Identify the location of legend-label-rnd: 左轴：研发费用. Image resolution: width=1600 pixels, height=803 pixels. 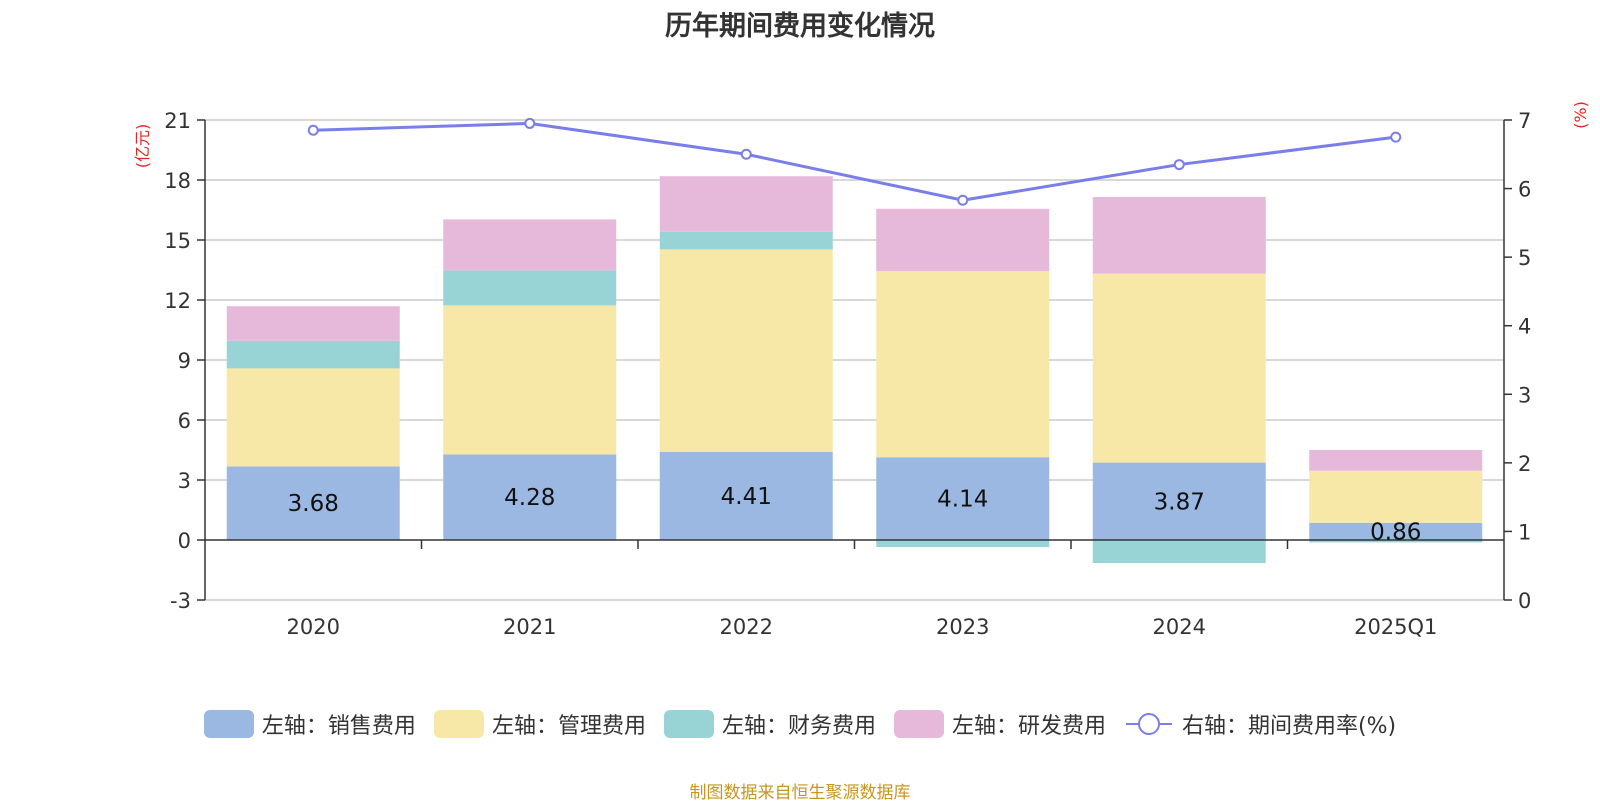
(1028, 726).